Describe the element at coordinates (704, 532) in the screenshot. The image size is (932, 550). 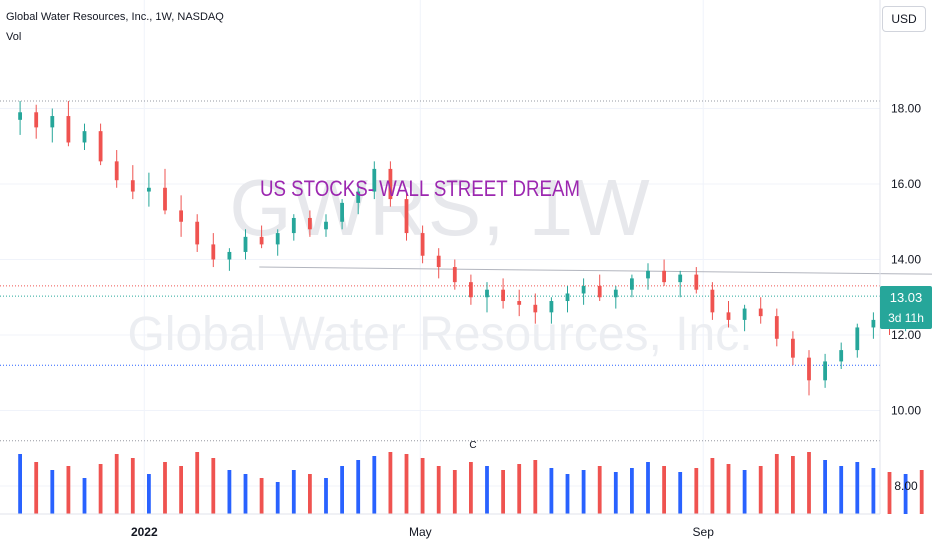
I see `x-tick-label: Sep` at that location.